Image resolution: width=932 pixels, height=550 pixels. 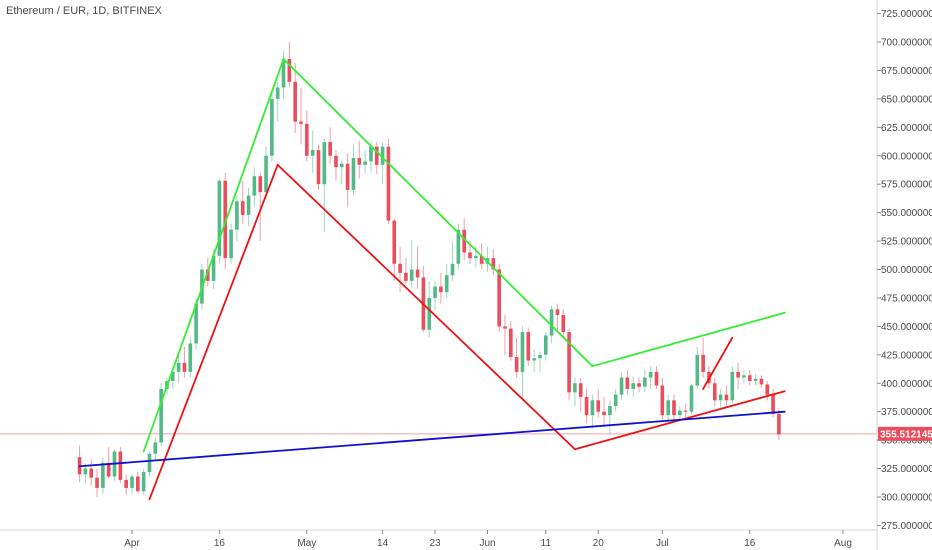 I want to click on last-price-tag-bg, so click(x=905, y=433).